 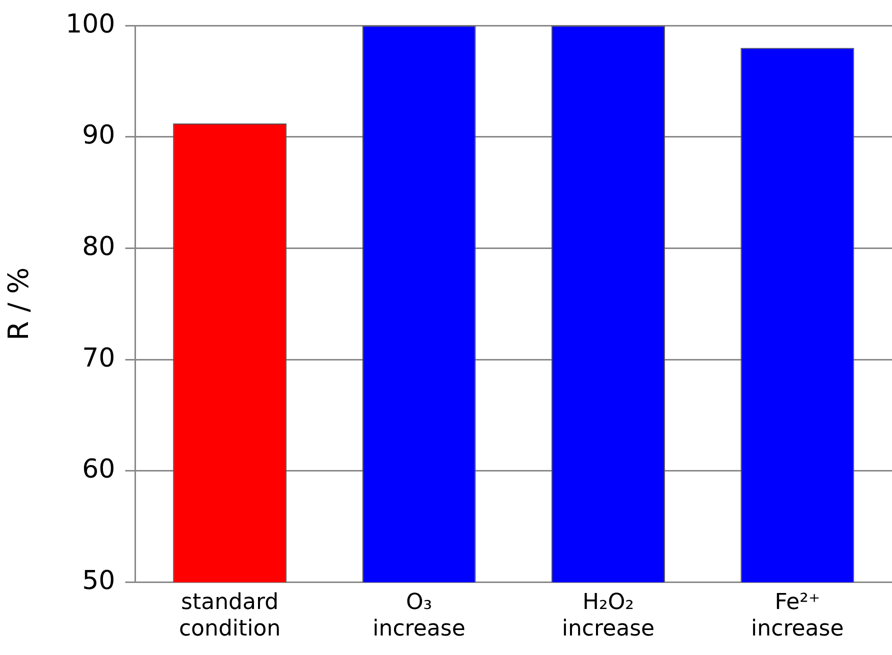 What do you see at coordinates (99, 135) in the screenshot?
I see `y-tick-label: 90` at bounding box center [99, 135].